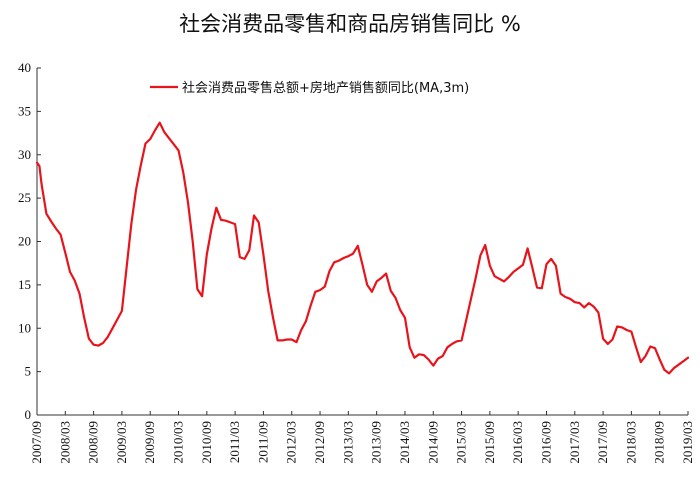 This screenshot has height=489, width=700. I want to click on x-tick-label: 2014/03, so click(404, 442).